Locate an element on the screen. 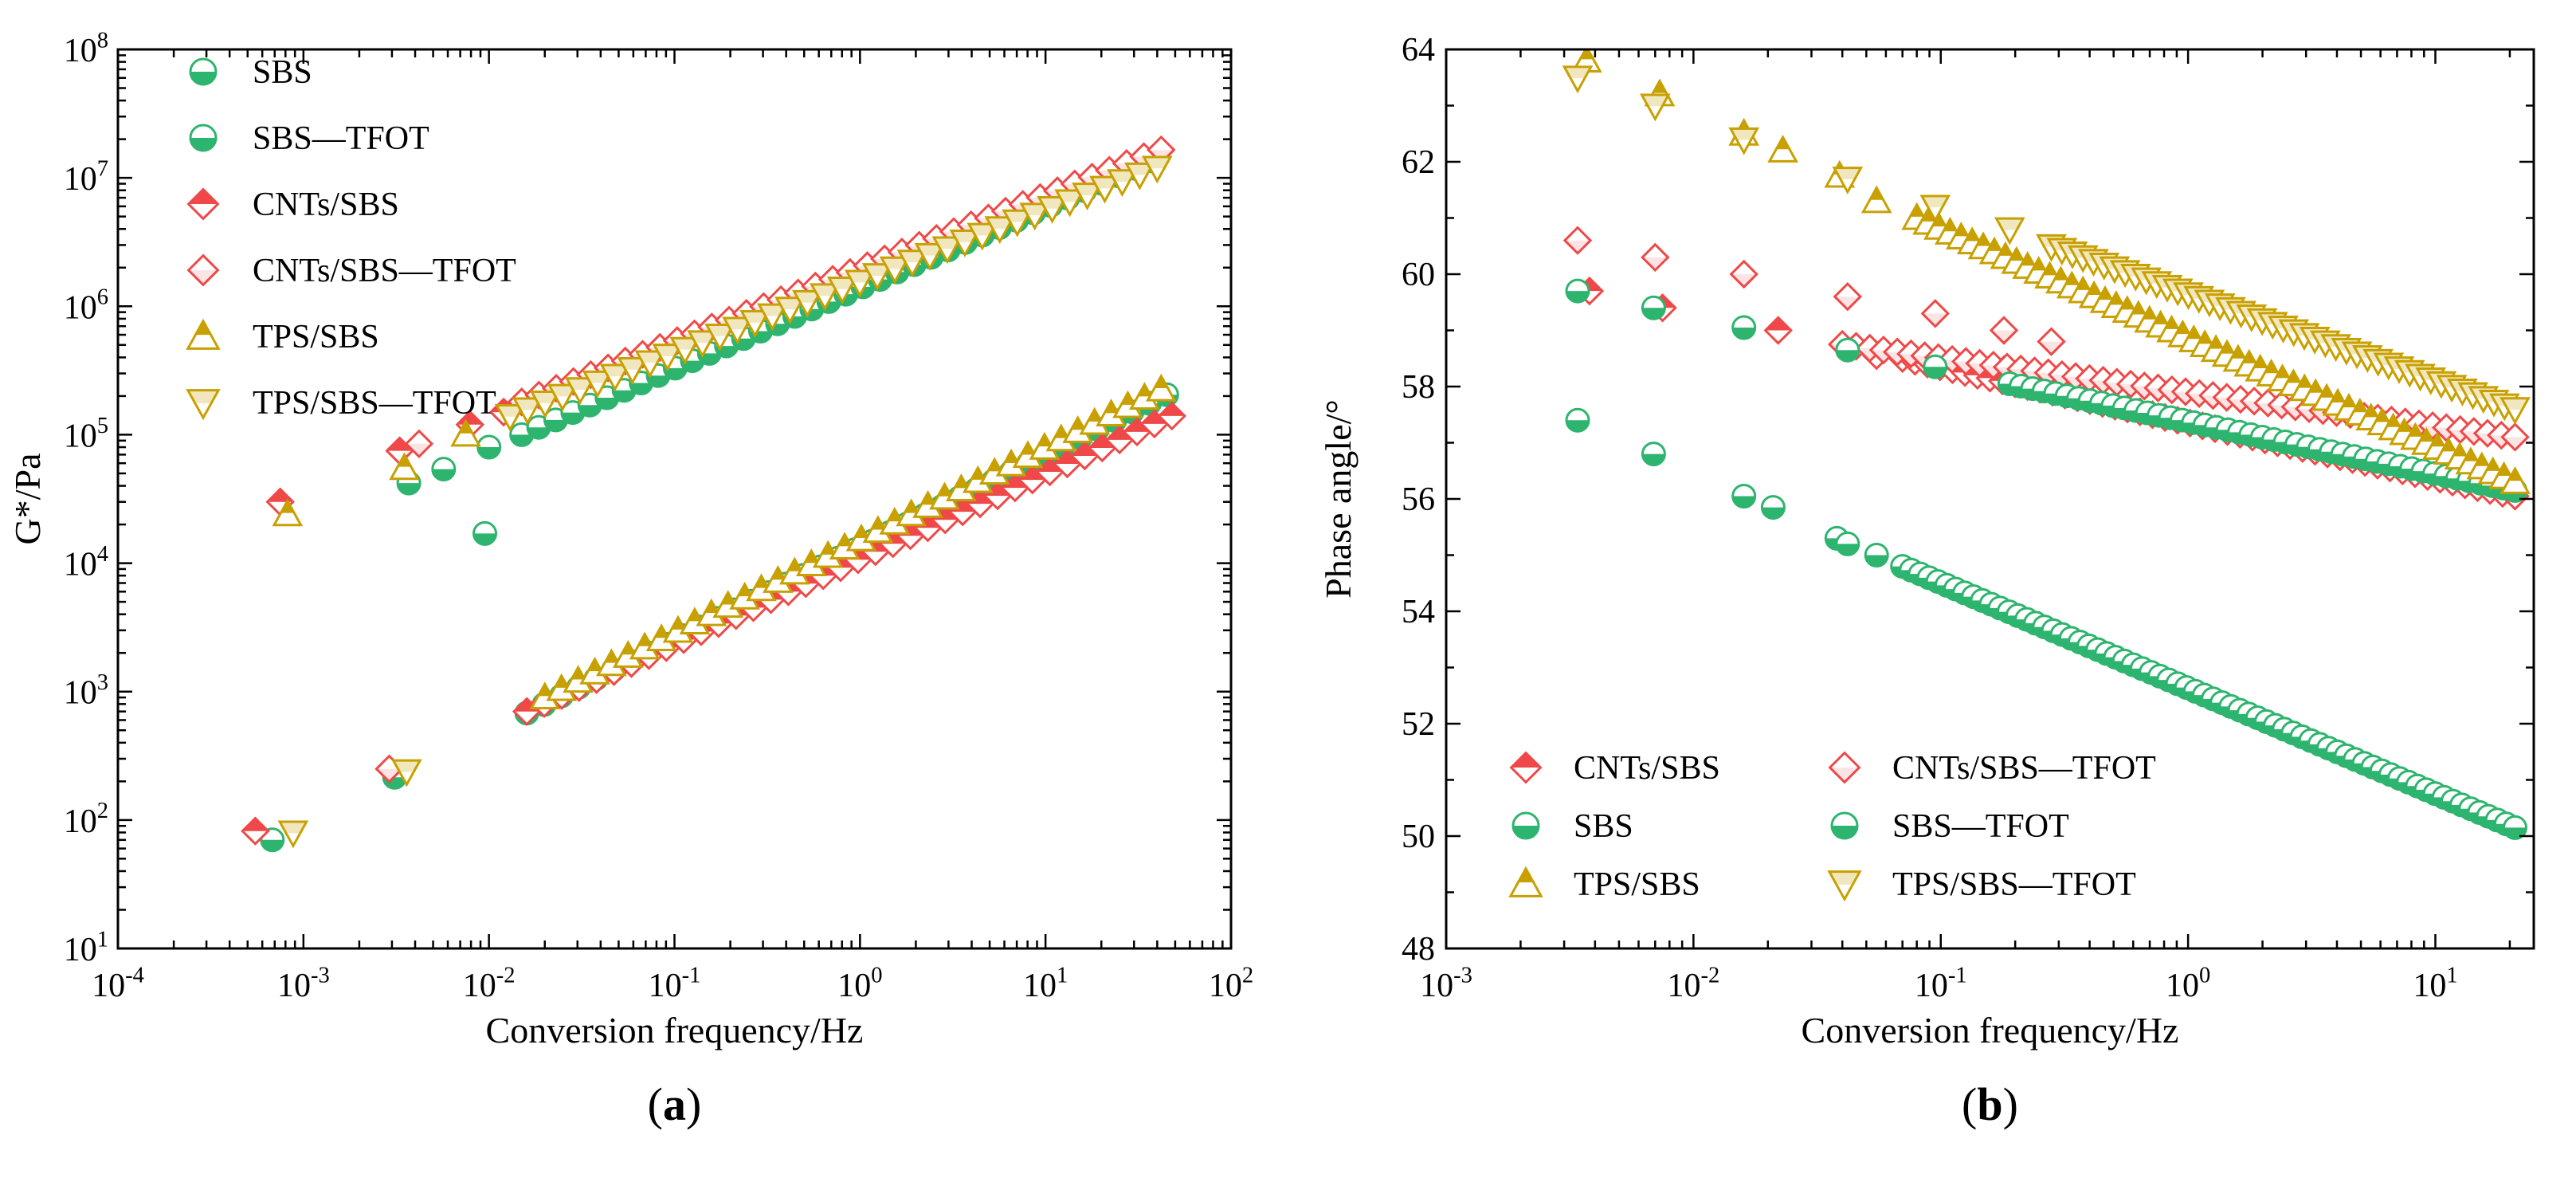 Image resolution: width=2576 pixels, height=1178 pixels. y-tick-label: 58 is located at coordinates (1418, 387).